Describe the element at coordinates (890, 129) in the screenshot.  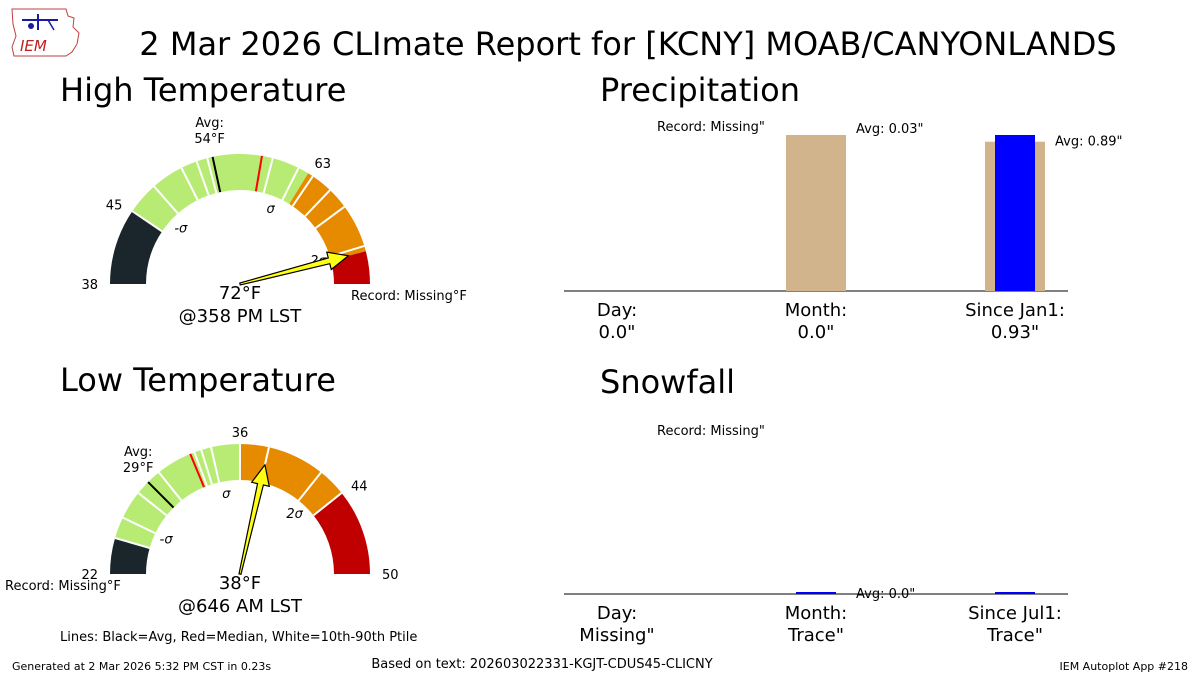
I see `average-label: Avg: 0.03"` at that location.